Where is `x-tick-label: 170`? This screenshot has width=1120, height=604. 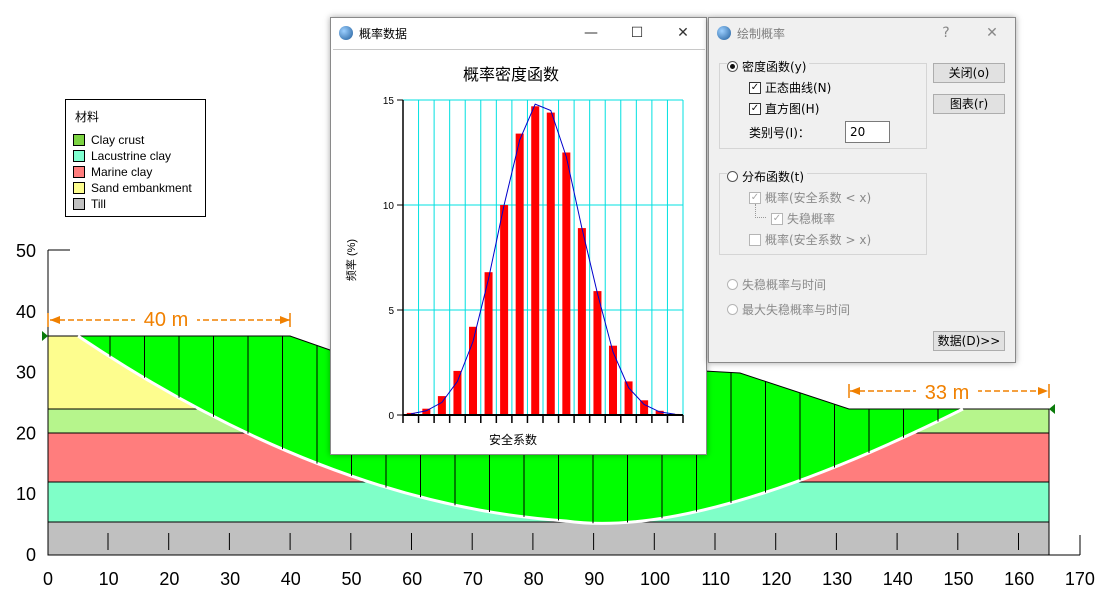
x-tick-label: 170 is located at coordinates (1080, 579).